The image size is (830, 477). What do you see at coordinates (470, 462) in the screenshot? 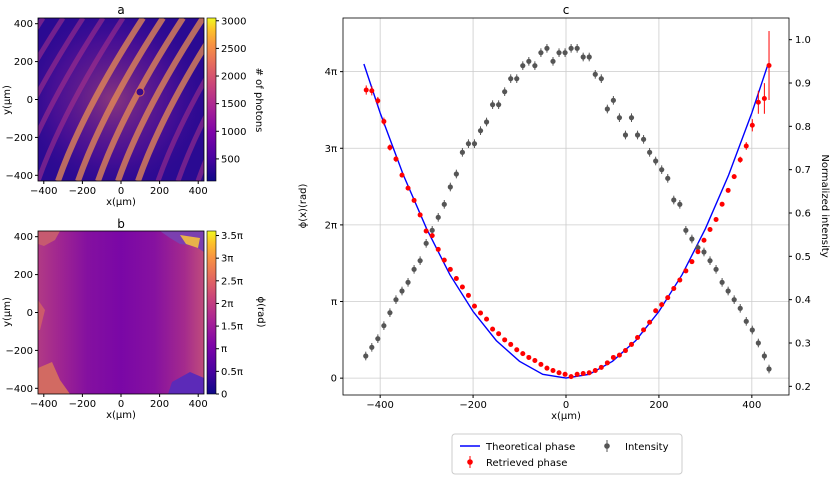
I see `legend-retrieved-marker` at bounding box center [470, 462].